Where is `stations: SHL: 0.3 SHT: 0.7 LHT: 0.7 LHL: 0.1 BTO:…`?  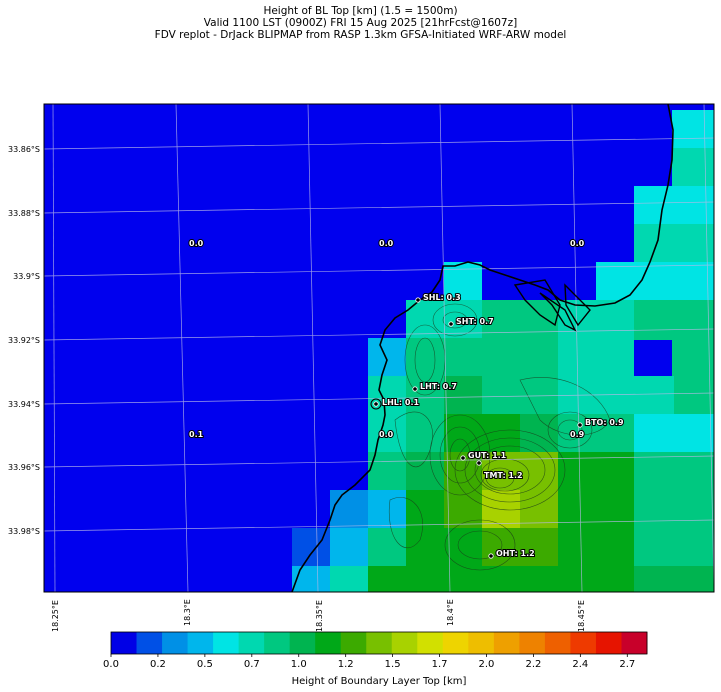
stations: SHL: 0.3 SHT: 0.7 LHT: 0.7 LHL: 0.1 BTO:… is located at coordinates (497, 425).